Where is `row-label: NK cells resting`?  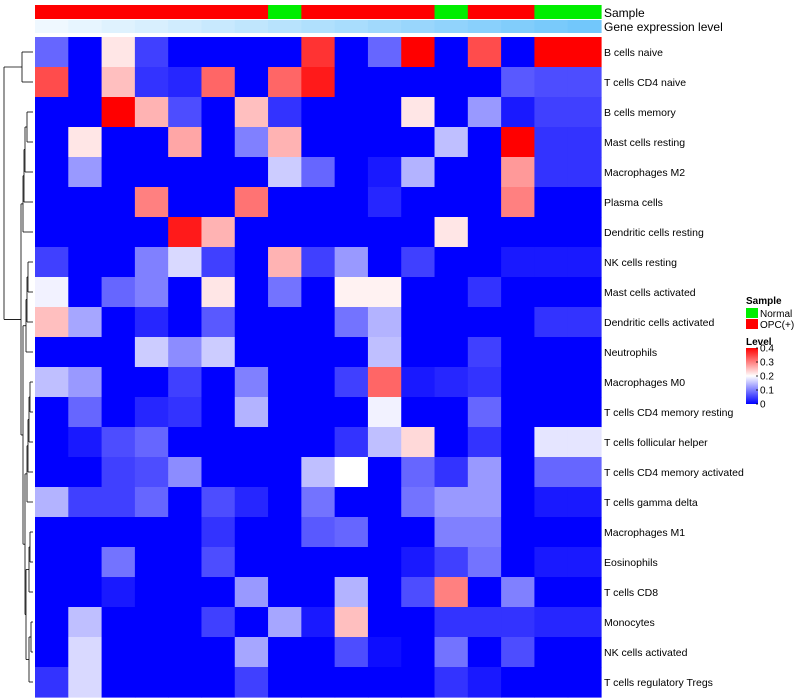
row-label: NK cells resting is located at coordinates (640, 263).